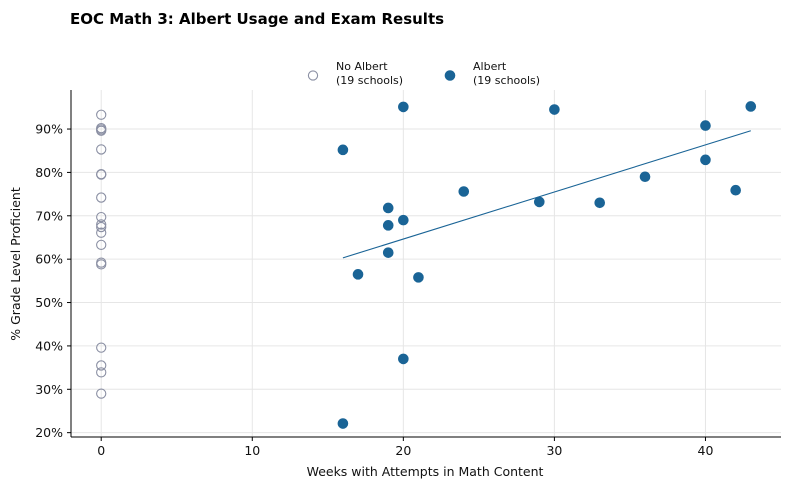 The width and height of the screenshot is (790, 490). I want to click on albert-trendline, so click(546, 194).